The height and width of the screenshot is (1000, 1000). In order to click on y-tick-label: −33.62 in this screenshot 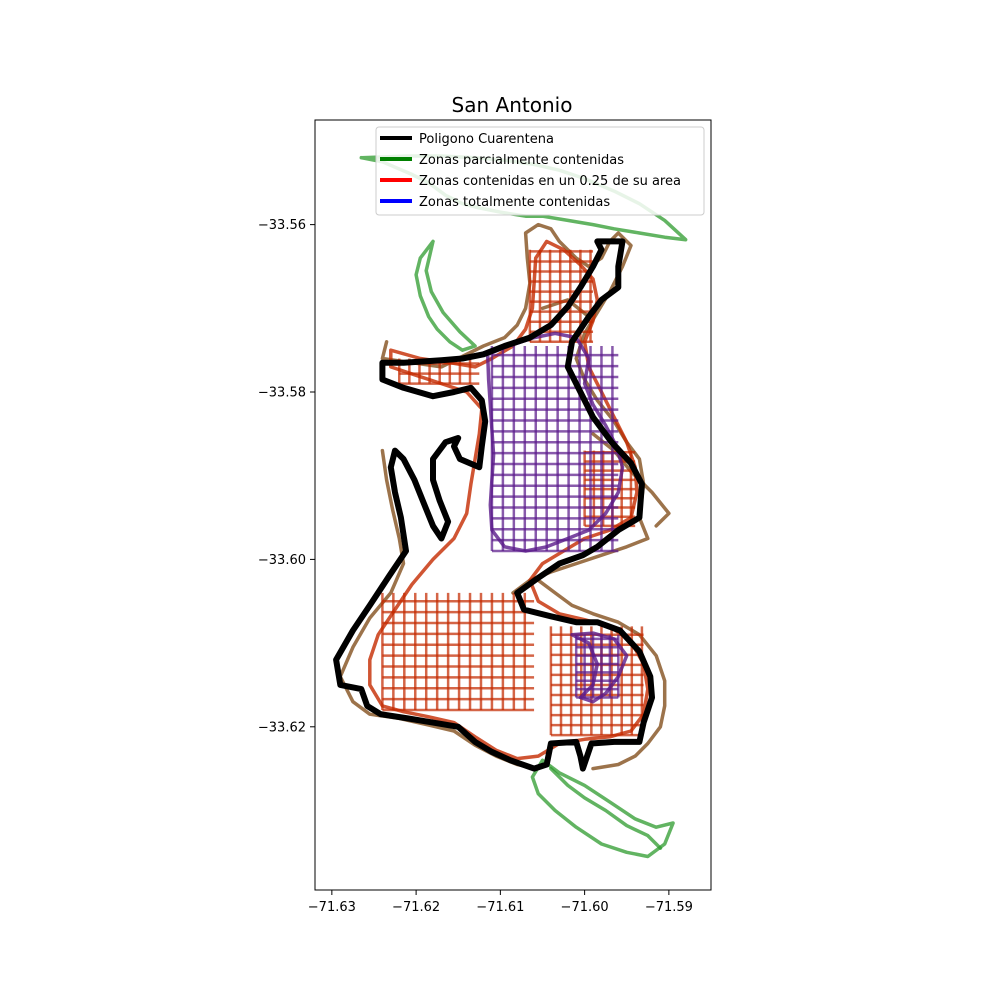, I will do `click(282, 727)`.